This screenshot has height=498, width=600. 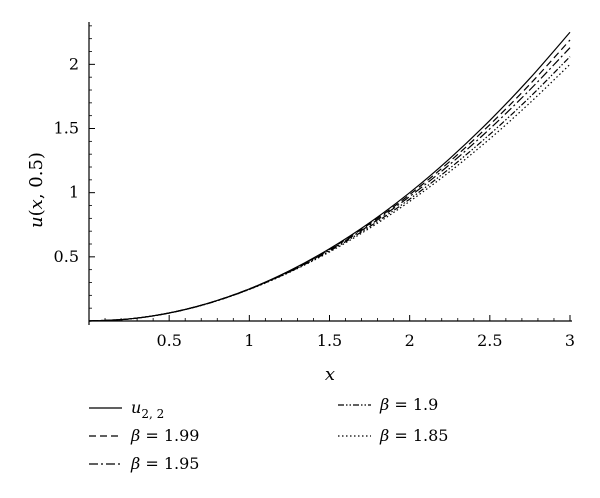 I want to click on legend-label: u2, 2, so click(x=147, y=409).